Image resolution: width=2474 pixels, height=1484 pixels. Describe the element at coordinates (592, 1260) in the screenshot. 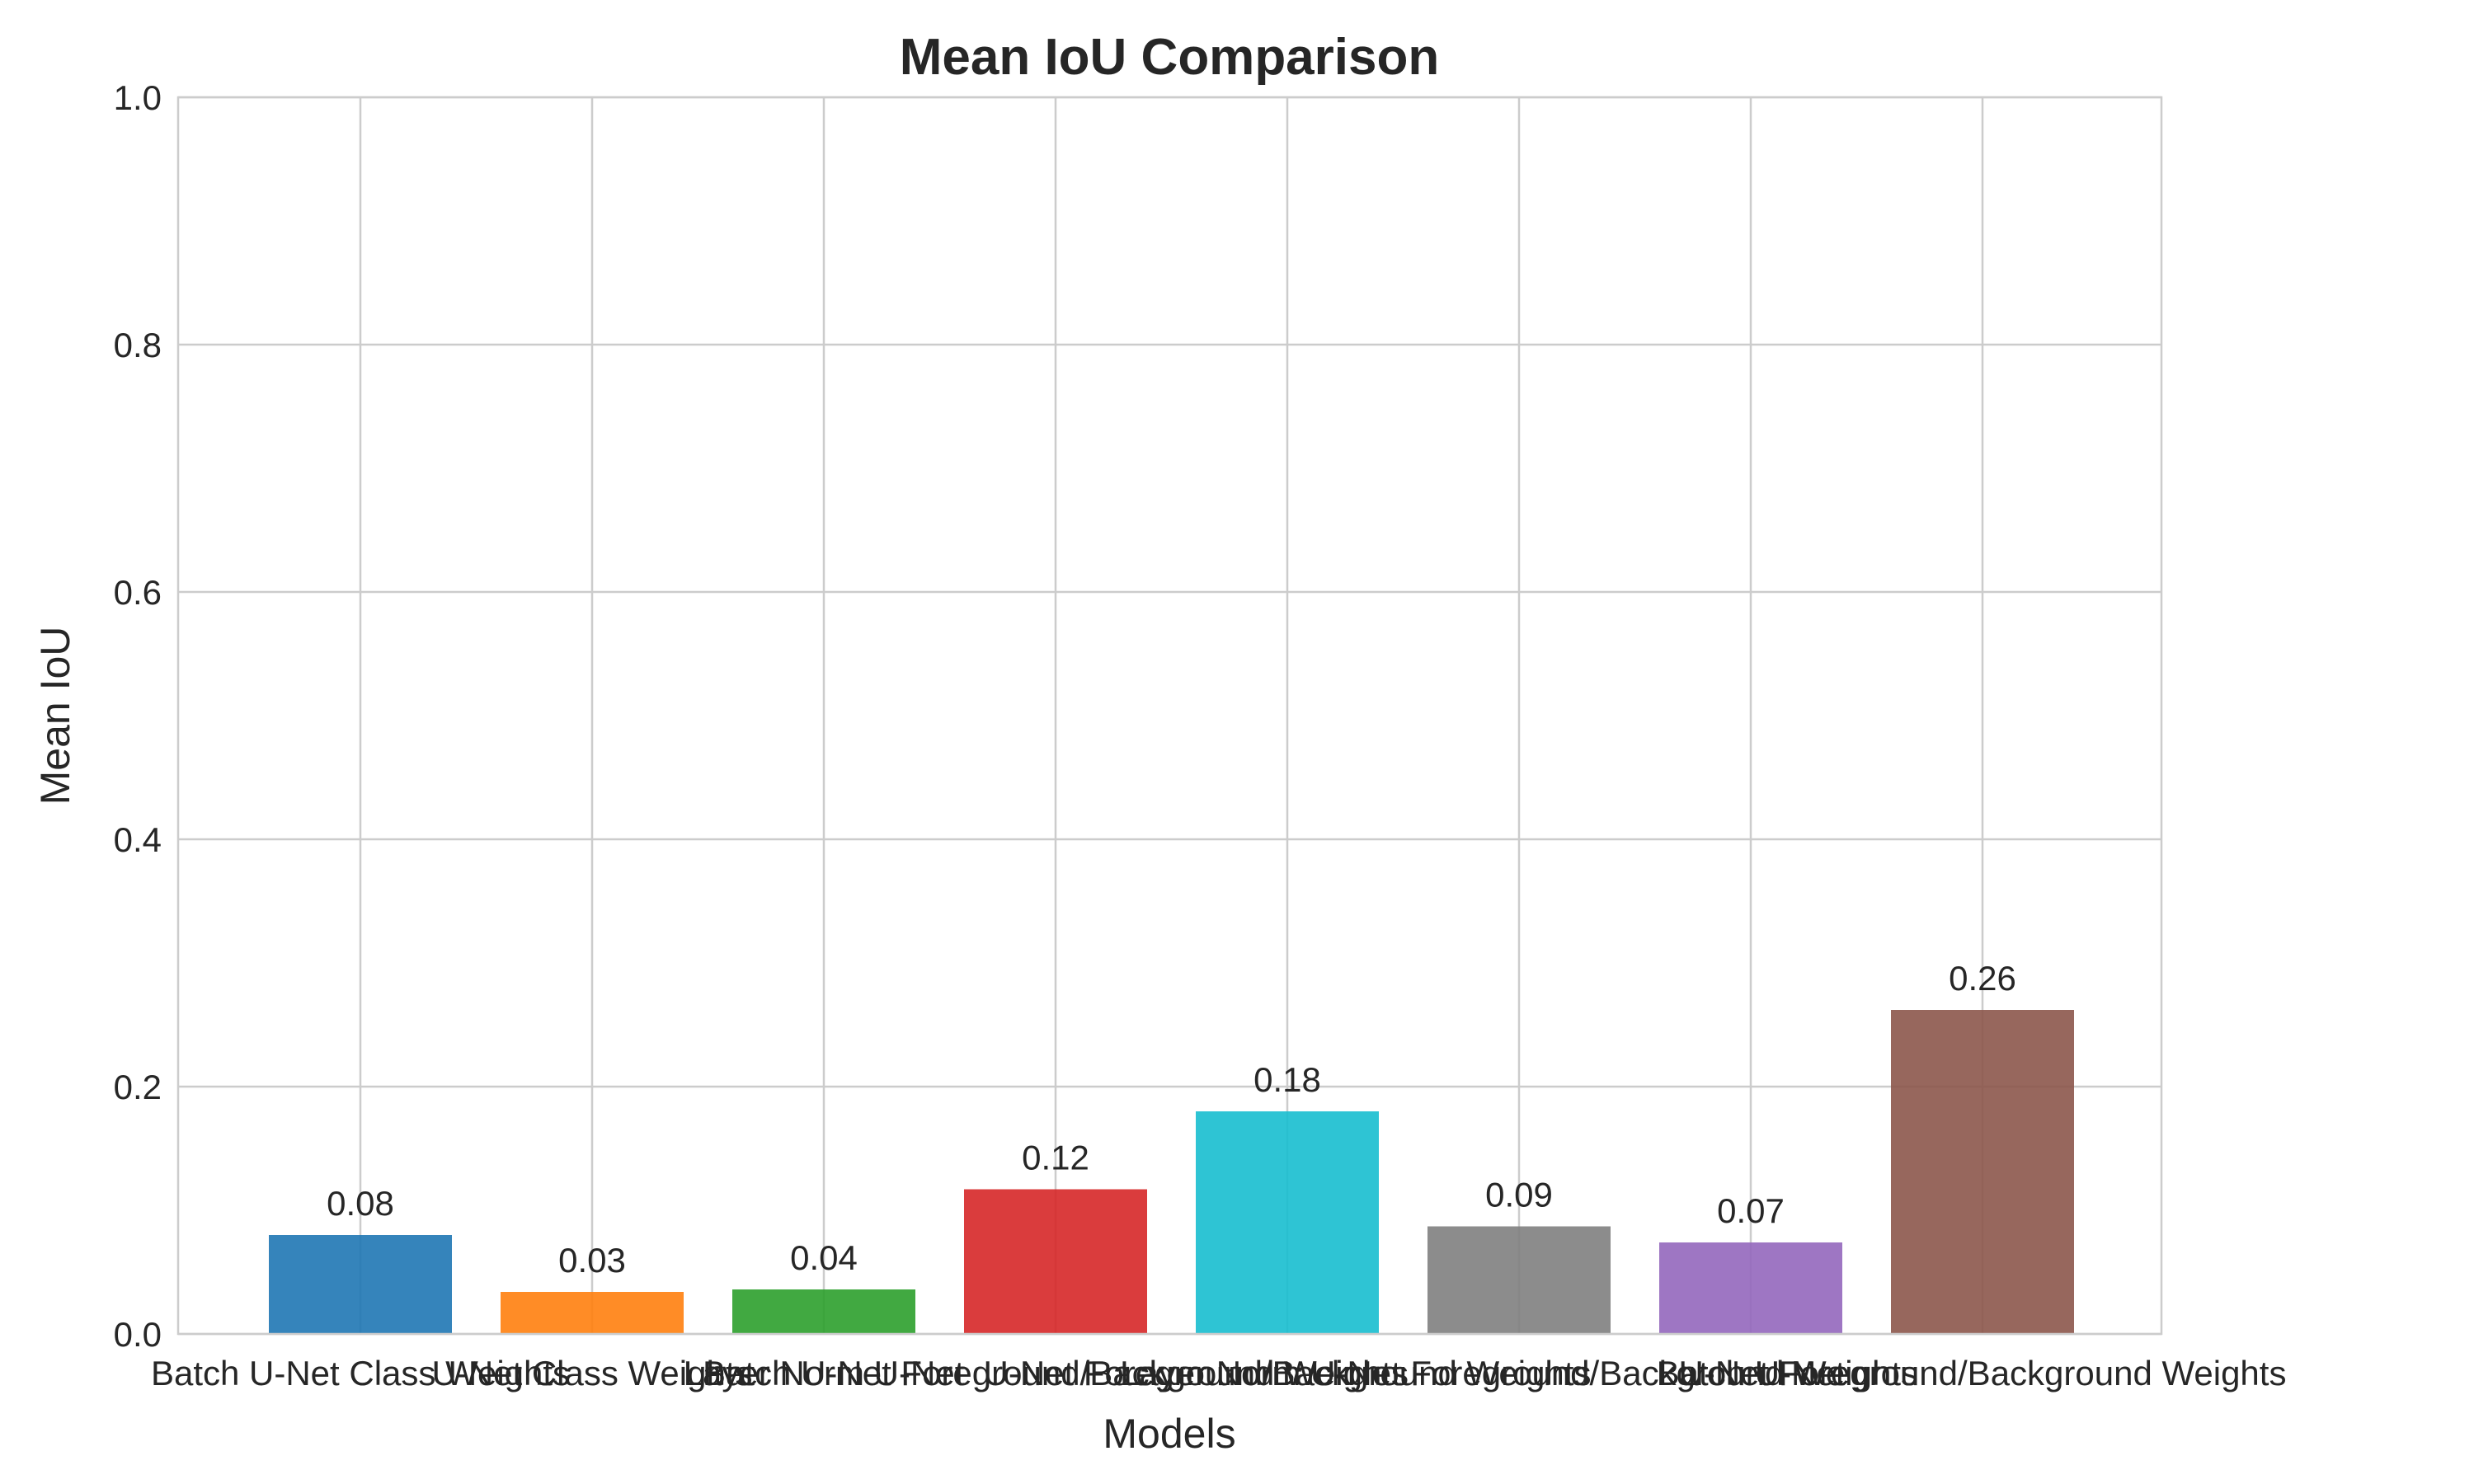

I see `bar-value-label: 0.03` at that location.